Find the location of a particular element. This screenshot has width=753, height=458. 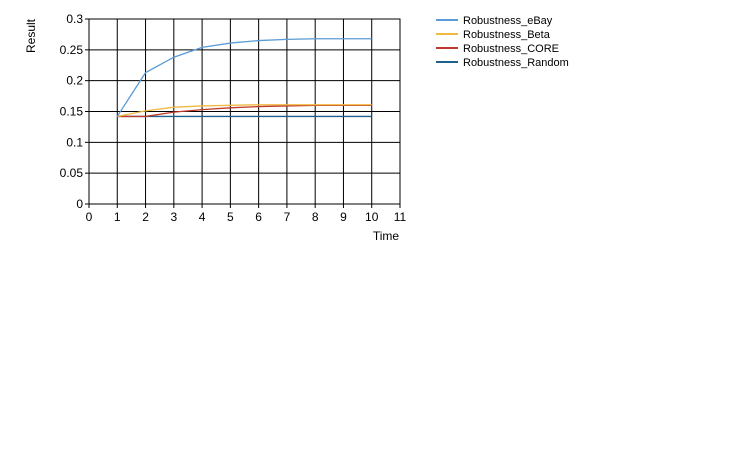

y-tick-label: 0.2 is located at coordinates (74, 81).